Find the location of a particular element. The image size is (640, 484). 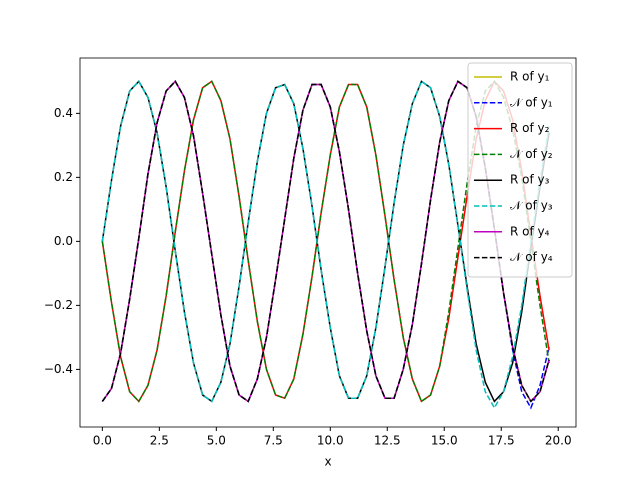

y-tick-label: 0.2 is located at coordinates (63, 177).